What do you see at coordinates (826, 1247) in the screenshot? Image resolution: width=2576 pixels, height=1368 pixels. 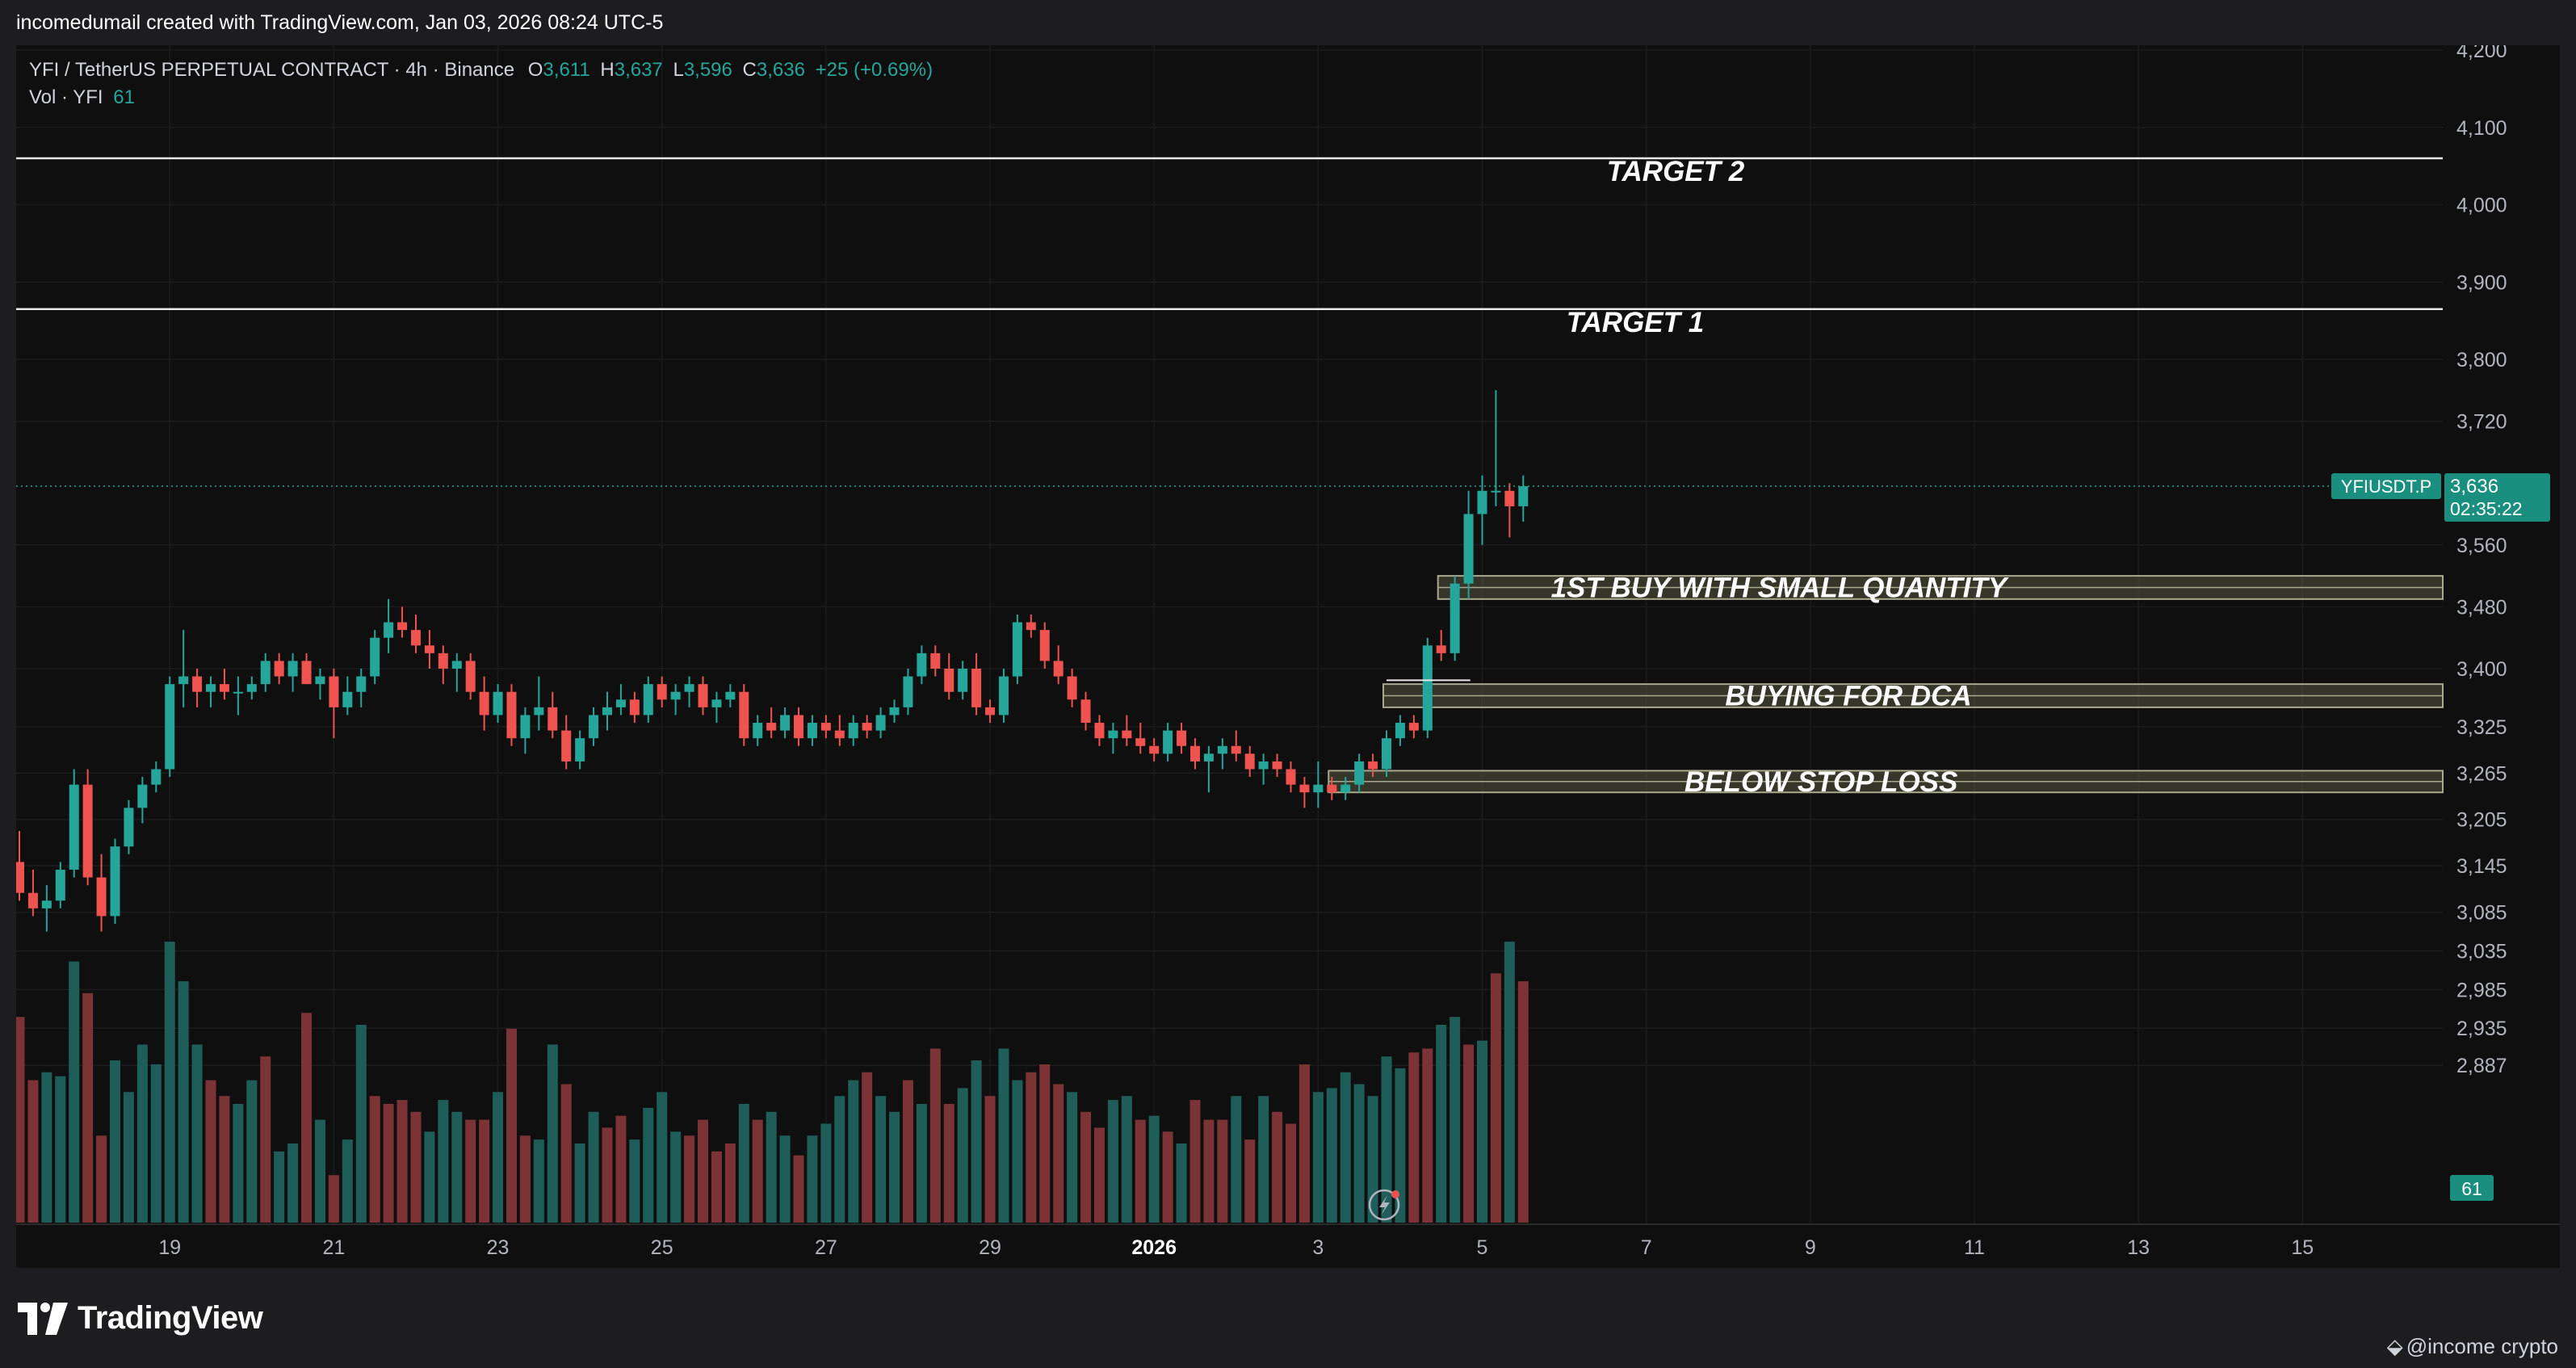 I see `x-tick-label: 27` at bounding box center [826, 1247].